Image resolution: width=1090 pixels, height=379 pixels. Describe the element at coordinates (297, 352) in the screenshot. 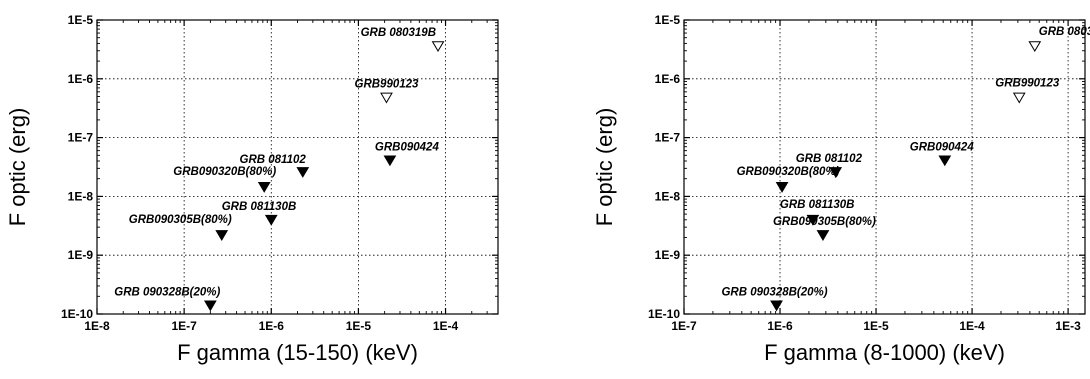

I see `x-axis-label: F gamma (15-150) (keV)` at that location.